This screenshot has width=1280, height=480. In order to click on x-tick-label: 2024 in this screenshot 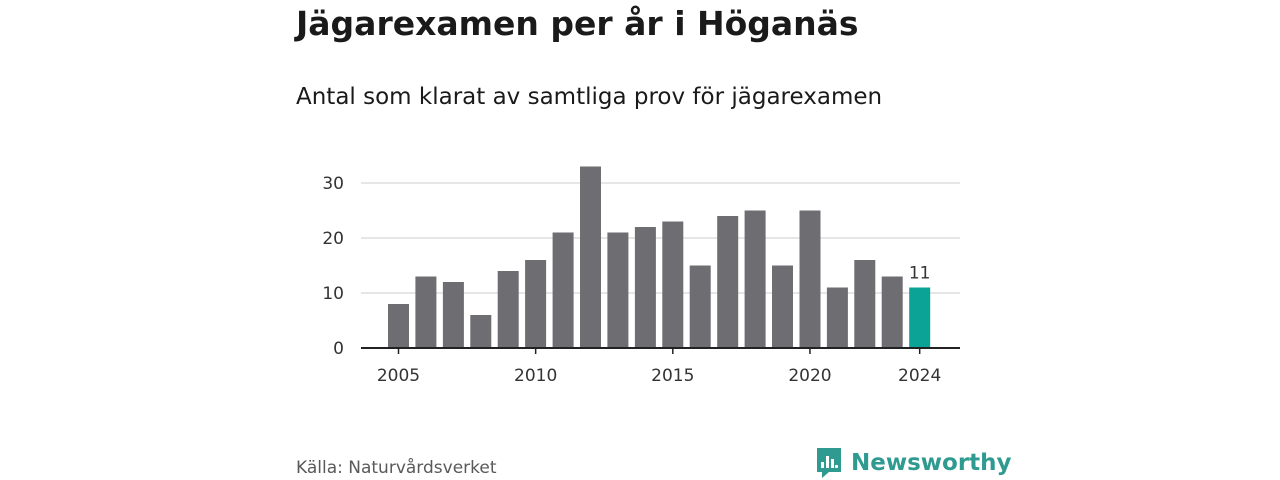, I will do `click(919, 376)`.